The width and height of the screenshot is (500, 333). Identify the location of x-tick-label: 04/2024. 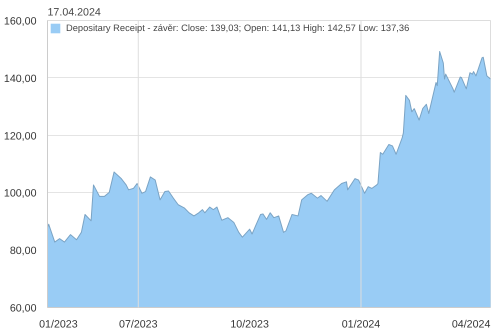
(471, 324).